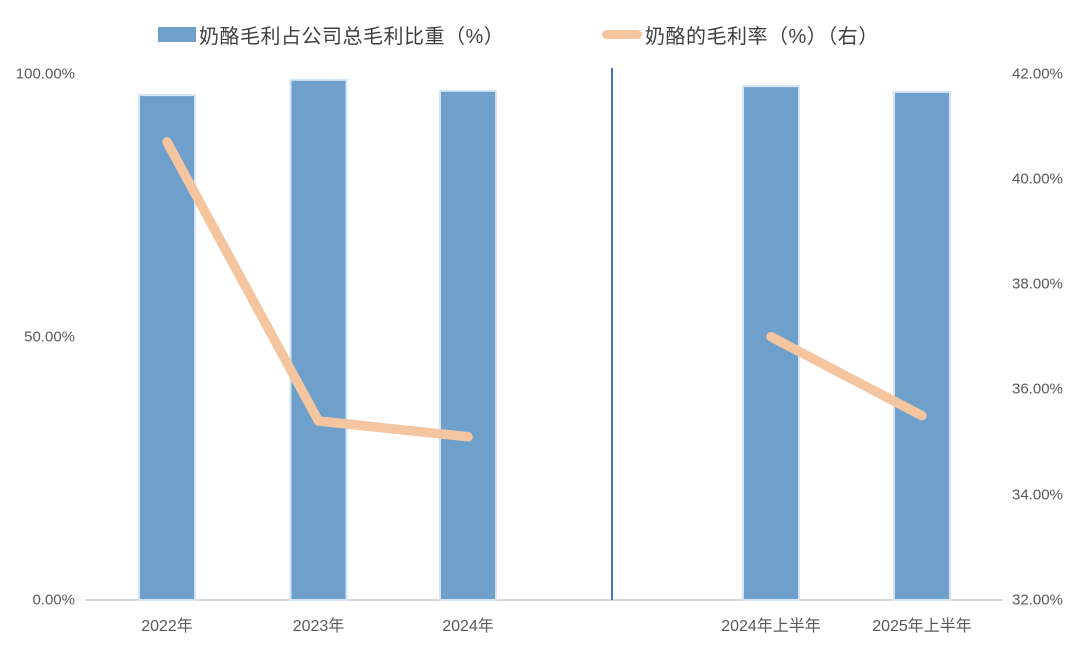 This screenshot has width=1080, height=648. What do you see at coordinates (771, 626) in the screenshot?
I see `x-axis-label: 2024年上半年` at bounding box center [771, 626].